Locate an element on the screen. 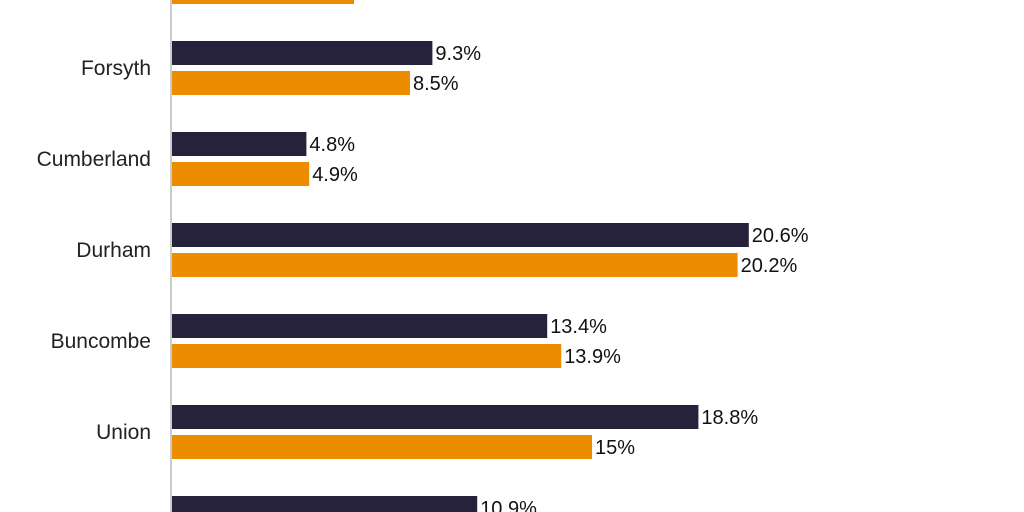 The width and height of the screenshot is (1024, 512). bar-series1-union is located at coordinates (435, 417).